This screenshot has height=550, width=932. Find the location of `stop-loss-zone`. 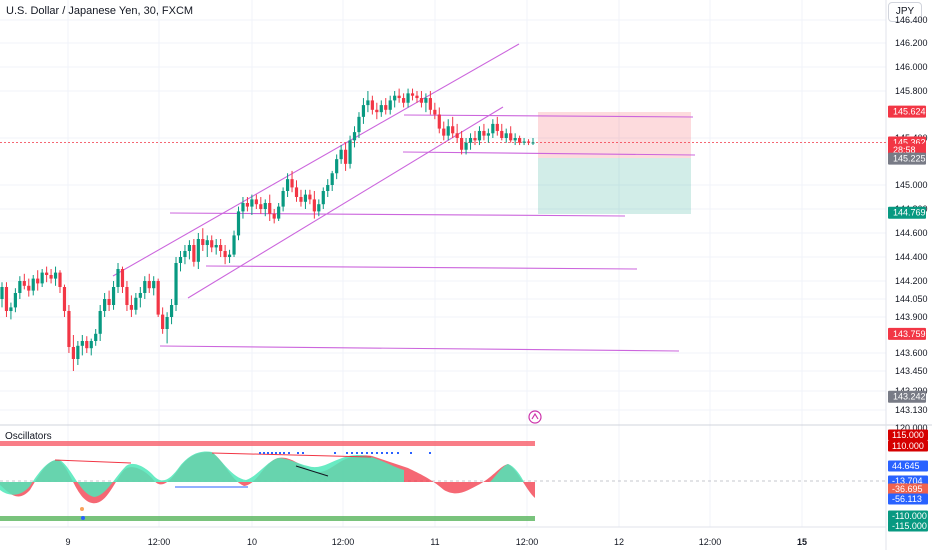

stop-loss-zone is located at coordinates (614, 135).